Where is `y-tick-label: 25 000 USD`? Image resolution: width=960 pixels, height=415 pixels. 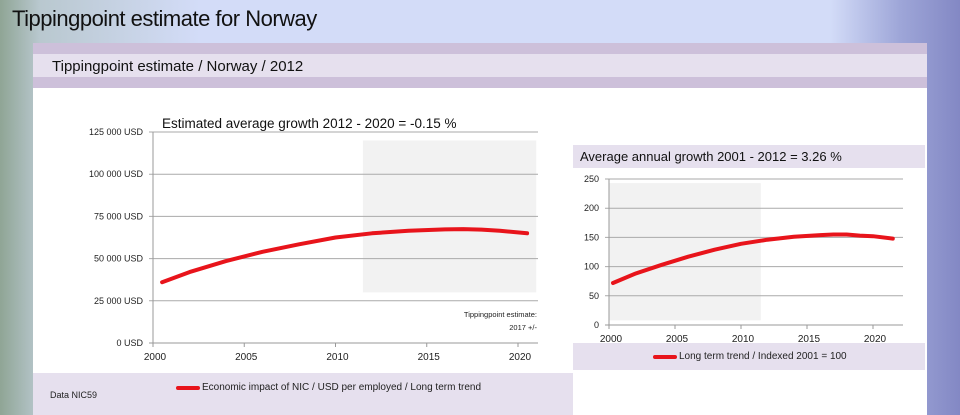 y-tick-label: 25 000 USD is located at coordinates (119, 301).